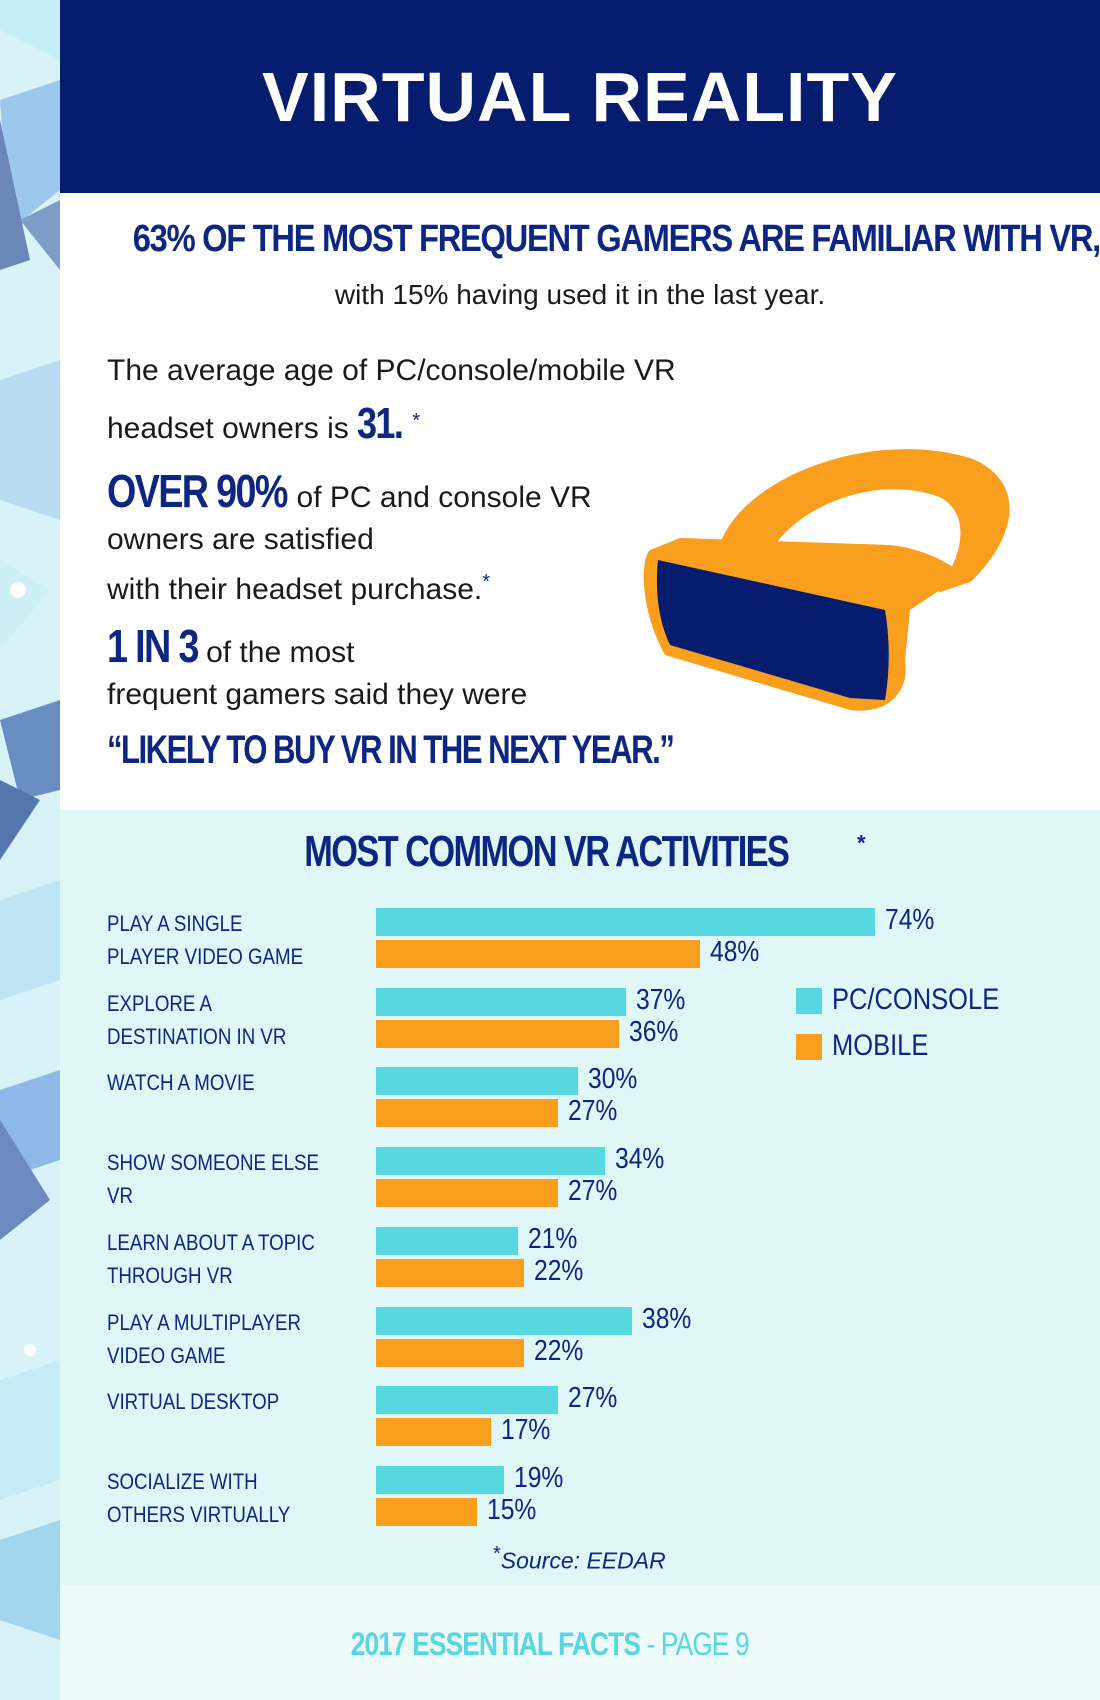 Image resolution: width=1100 pixels, height=1700 pixels. What do you see at coordinates (486, 582) in the screenshot?
I see `fact-satisfaction-asterisk: *` at bounding box center [486, 582].